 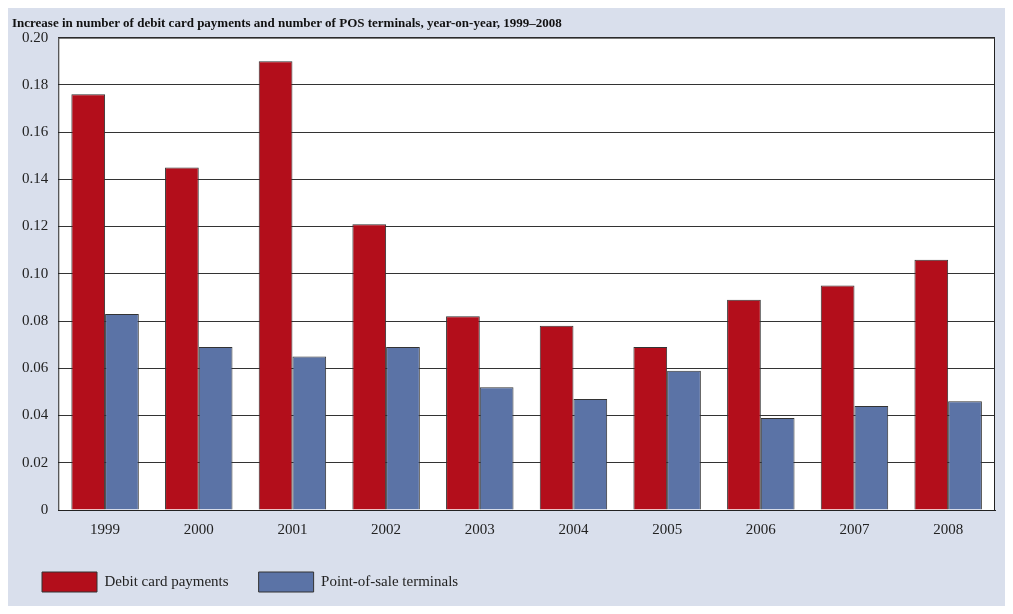 I want to click on x-tick-label: 2001, so click(x=292, y=528).